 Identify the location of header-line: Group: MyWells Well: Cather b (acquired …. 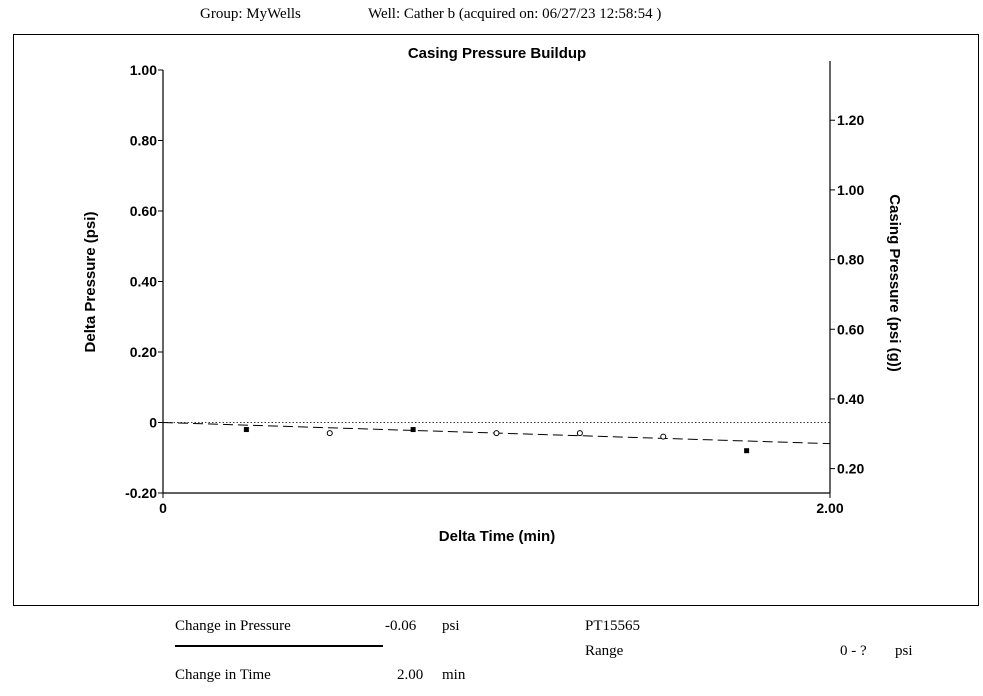
(491, 16).